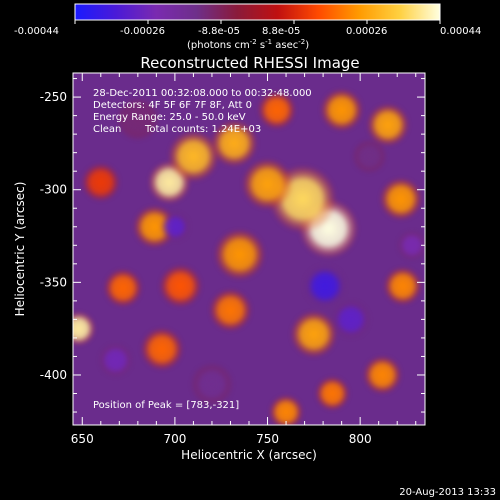  Describe the element at coordinates (166, 405) in the screenshot. I see `annotation-peak-position: Position of Peak = [783,-321]` at that location.